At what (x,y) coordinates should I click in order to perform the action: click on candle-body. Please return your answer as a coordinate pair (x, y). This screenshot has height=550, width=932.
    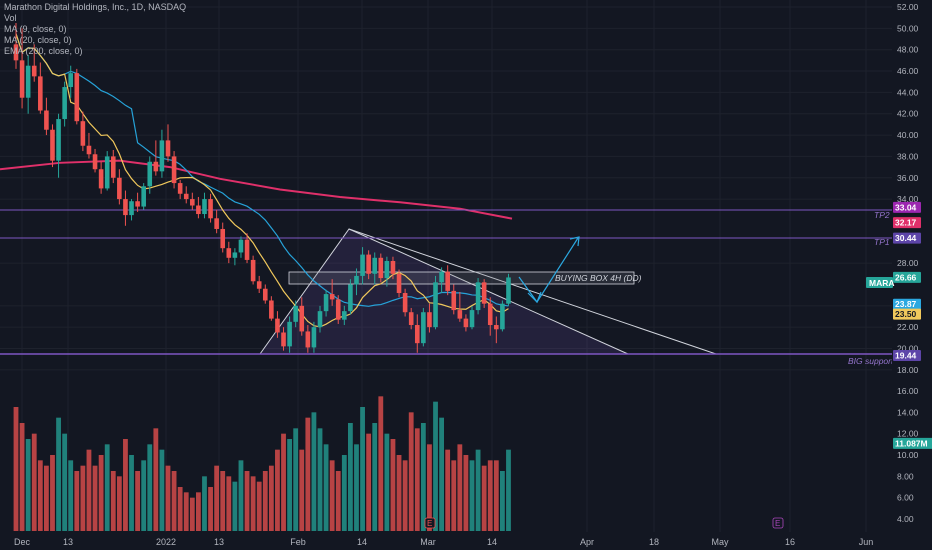
    Looking at the image, I should click on (375, 265).